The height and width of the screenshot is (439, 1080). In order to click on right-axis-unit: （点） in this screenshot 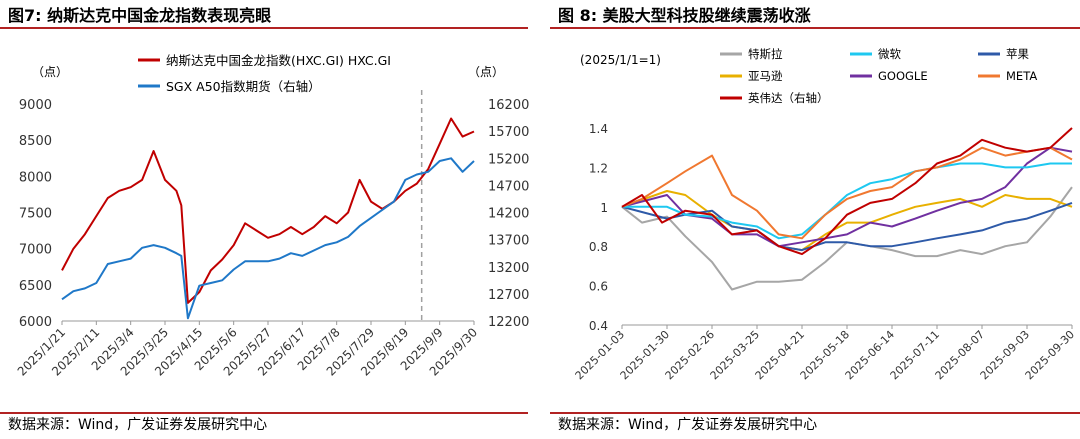, I will do `click(486, 72)`.